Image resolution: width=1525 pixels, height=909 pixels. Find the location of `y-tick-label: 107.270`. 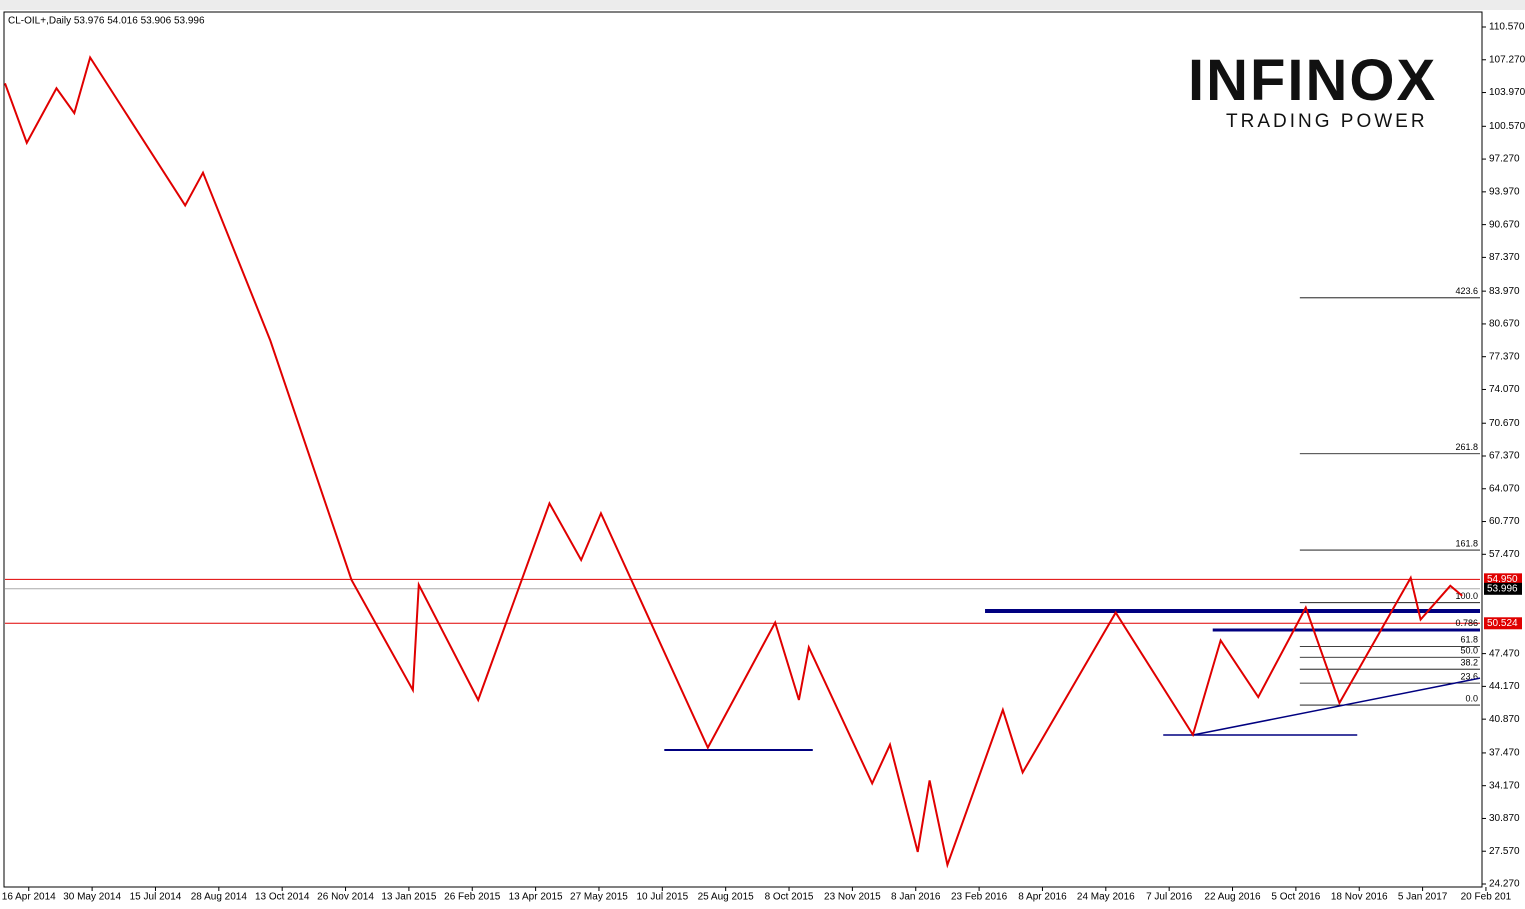

y-tick-label: 107.270 is located at coordinates (1507, 59).